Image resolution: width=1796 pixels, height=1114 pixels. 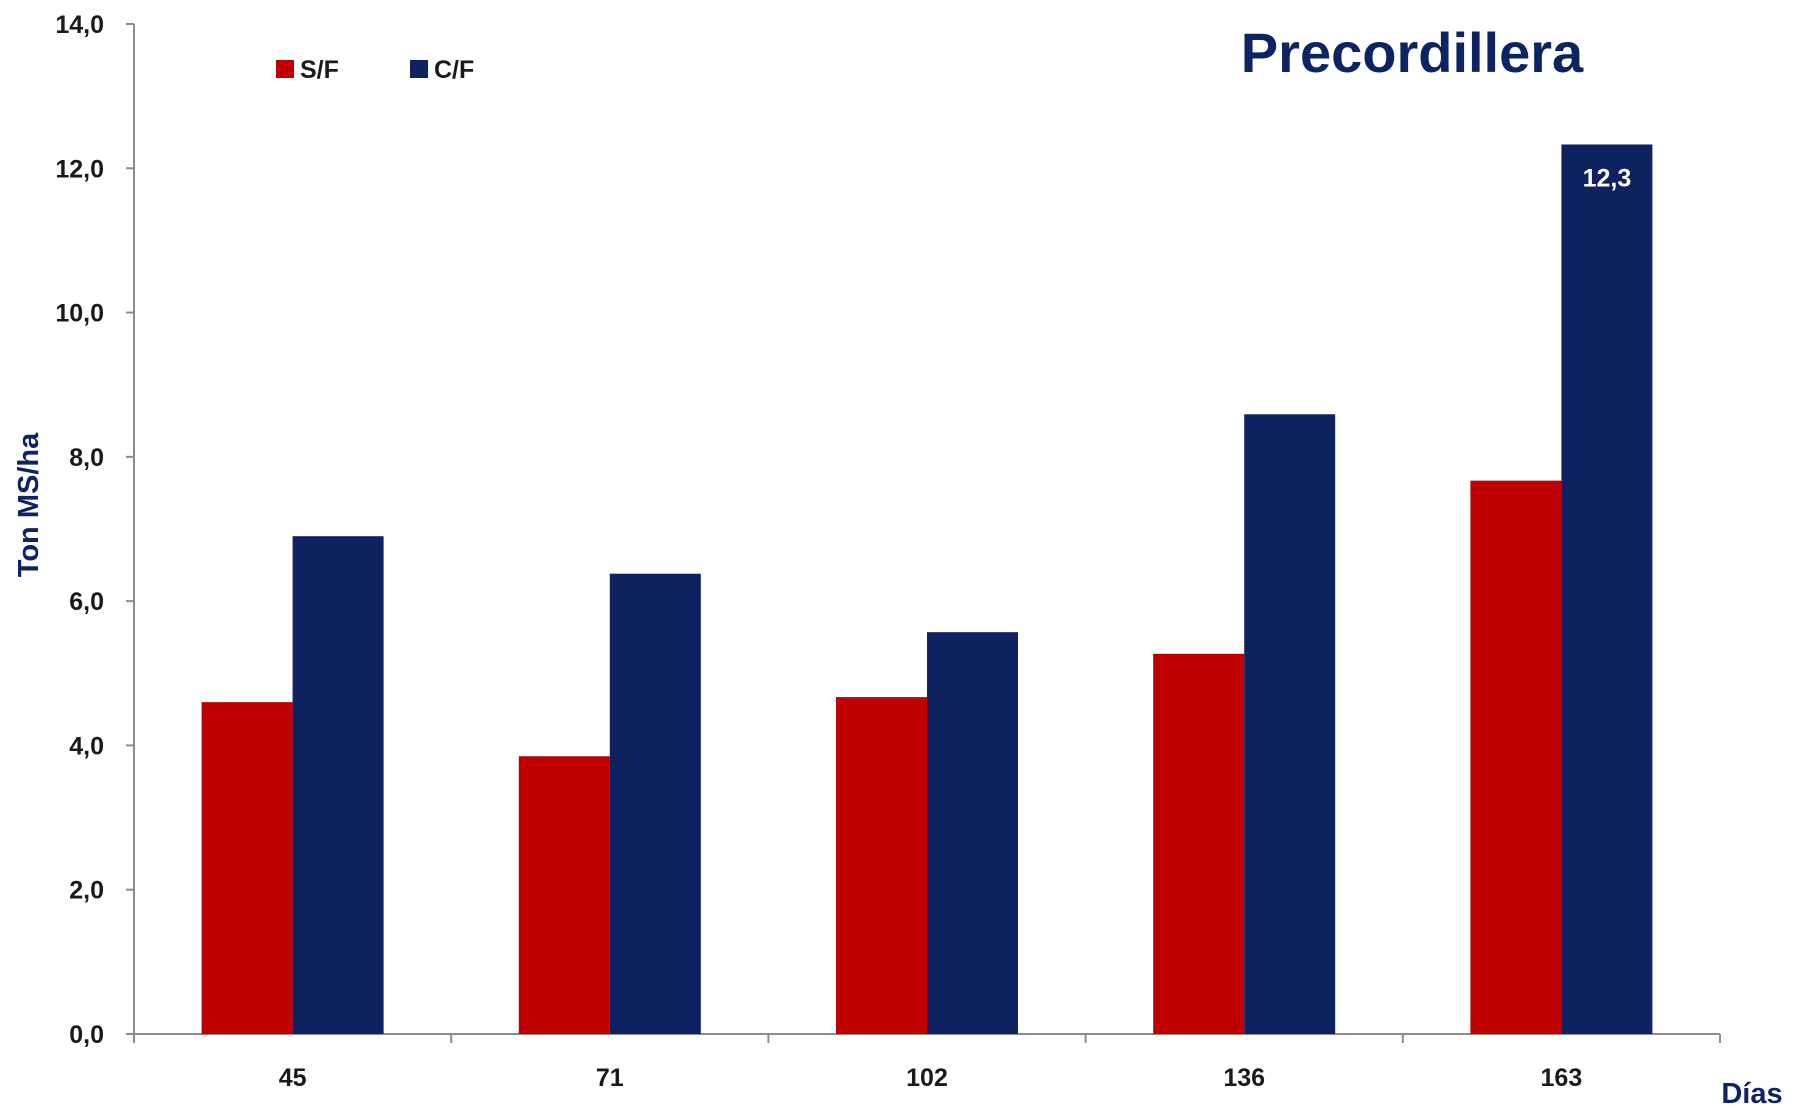 I want to click on x-axis-title: Días, so click(x=1751, y=1093).